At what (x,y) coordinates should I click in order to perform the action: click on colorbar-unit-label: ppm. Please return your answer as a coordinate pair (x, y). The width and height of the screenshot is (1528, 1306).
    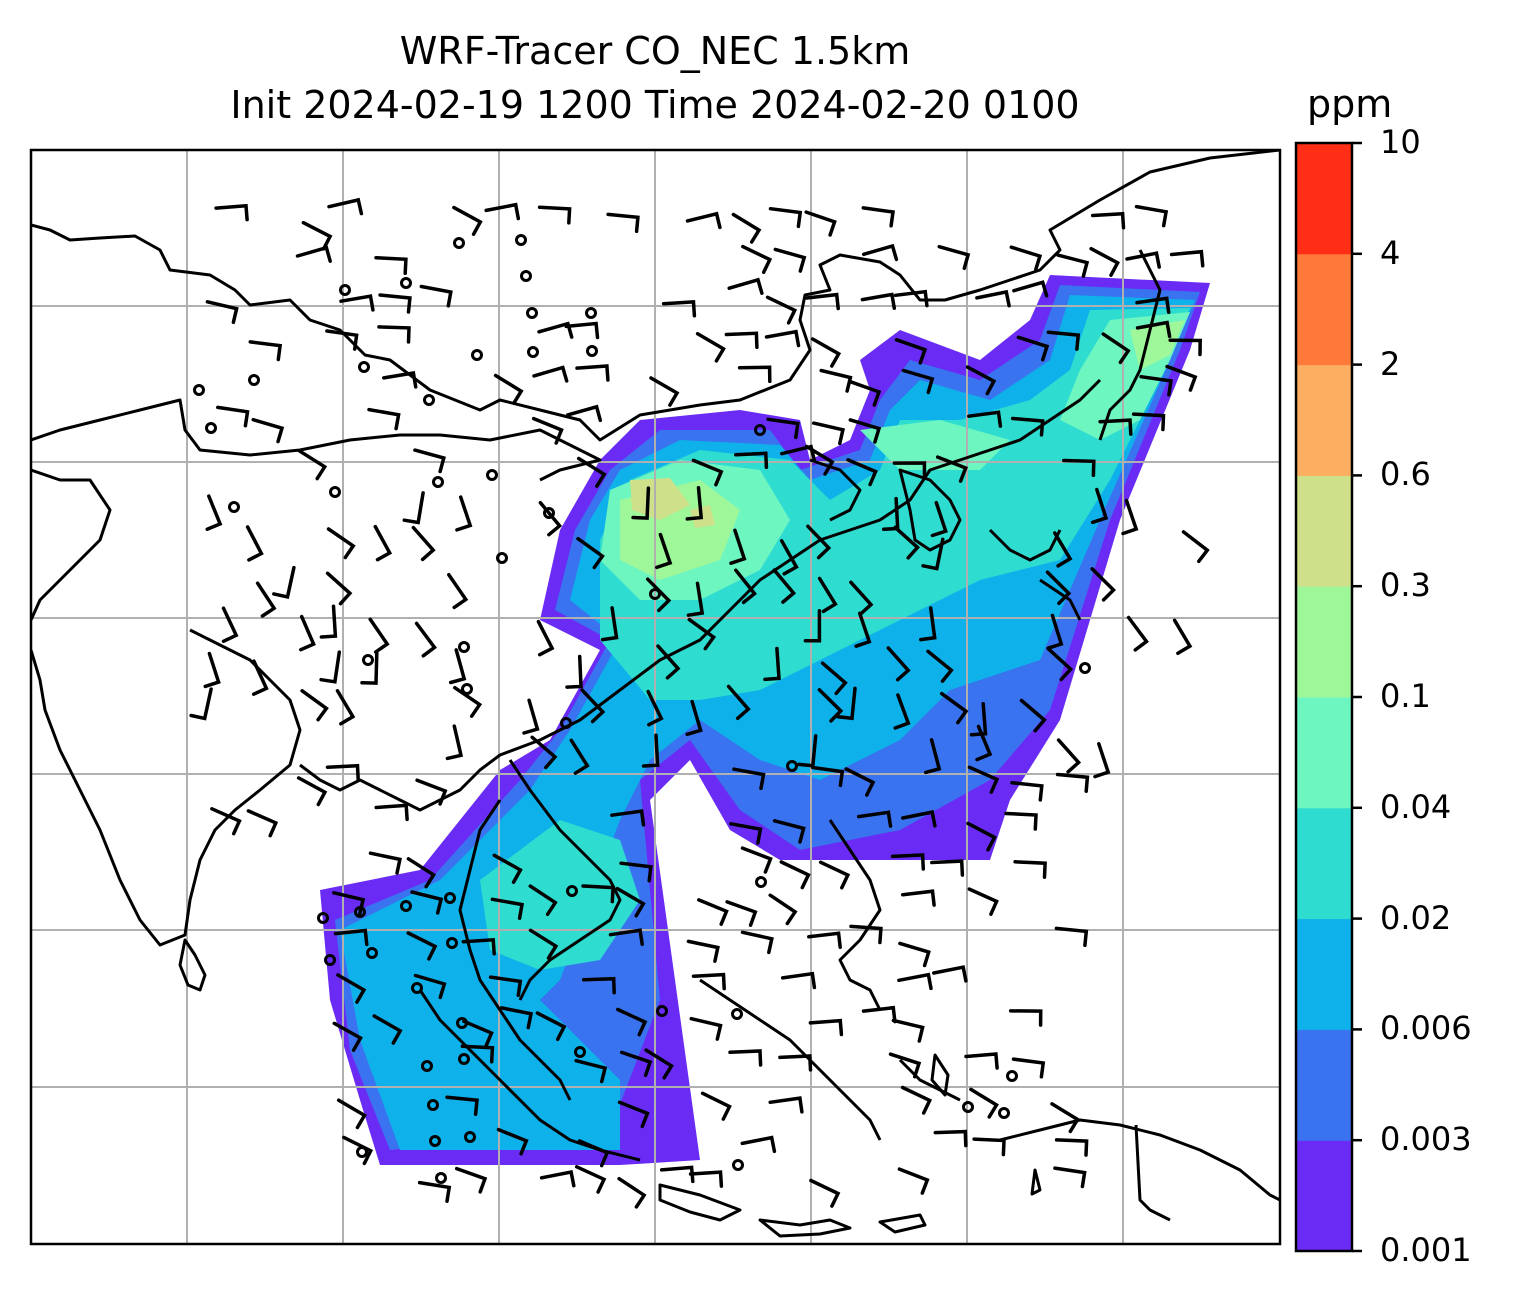
    Looking at the image, I should click on (1350, 104).